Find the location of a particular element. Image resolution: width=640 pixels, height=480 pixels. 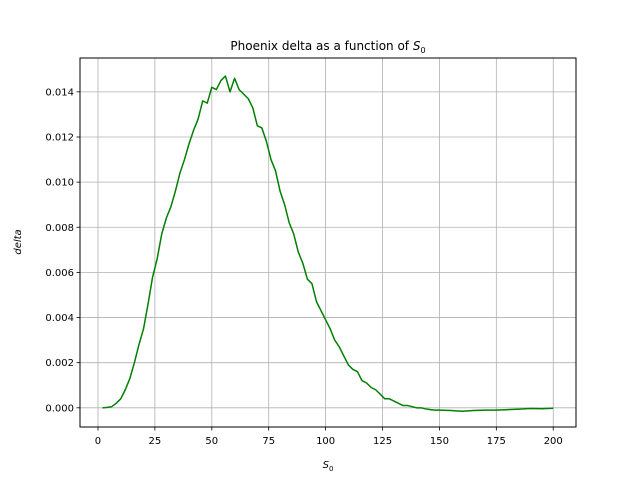

y-tick-label: 0.006 is located at coordinates (59, 273).